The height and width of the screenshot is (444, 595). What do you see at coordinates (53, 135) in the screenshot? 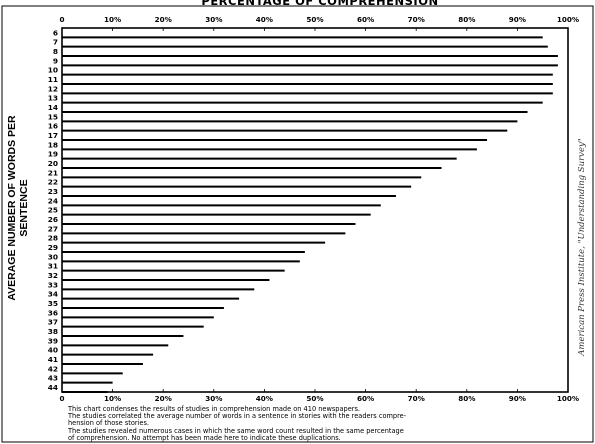
I see `category-label: 17` at bounding box center [53, 135].